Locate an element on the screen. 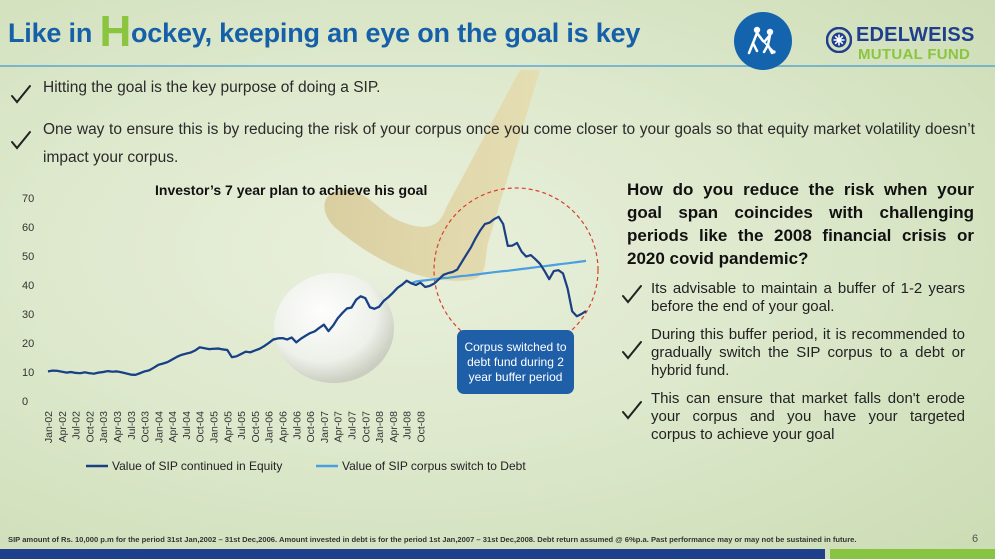 This screenshot has width=995, height=559. x-tick-label: Apr-05 is located at coordinates (228, 427).